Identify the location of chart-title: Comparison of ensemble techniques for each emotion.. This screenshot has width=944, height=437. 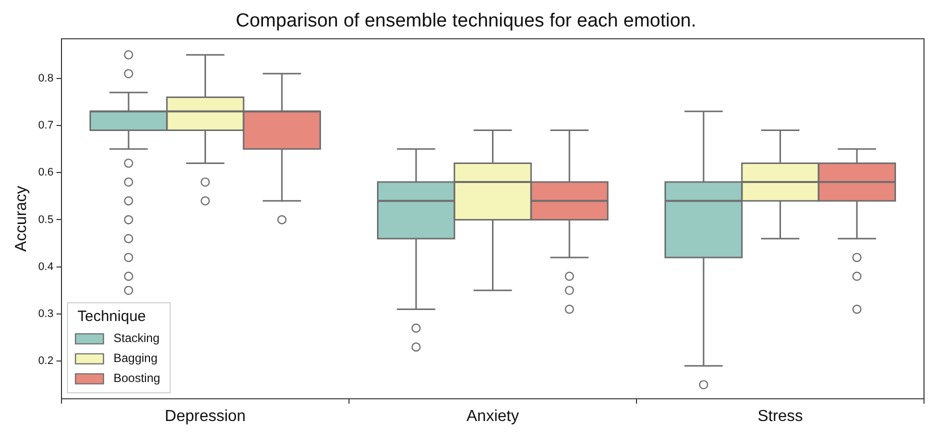
(466, 21).